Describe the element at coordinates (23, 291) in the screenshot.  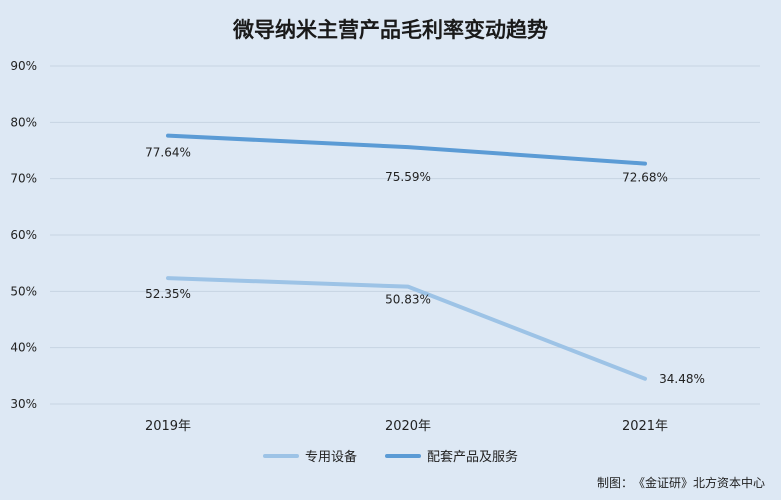
I see `y-tick-label: 50%` at that location.